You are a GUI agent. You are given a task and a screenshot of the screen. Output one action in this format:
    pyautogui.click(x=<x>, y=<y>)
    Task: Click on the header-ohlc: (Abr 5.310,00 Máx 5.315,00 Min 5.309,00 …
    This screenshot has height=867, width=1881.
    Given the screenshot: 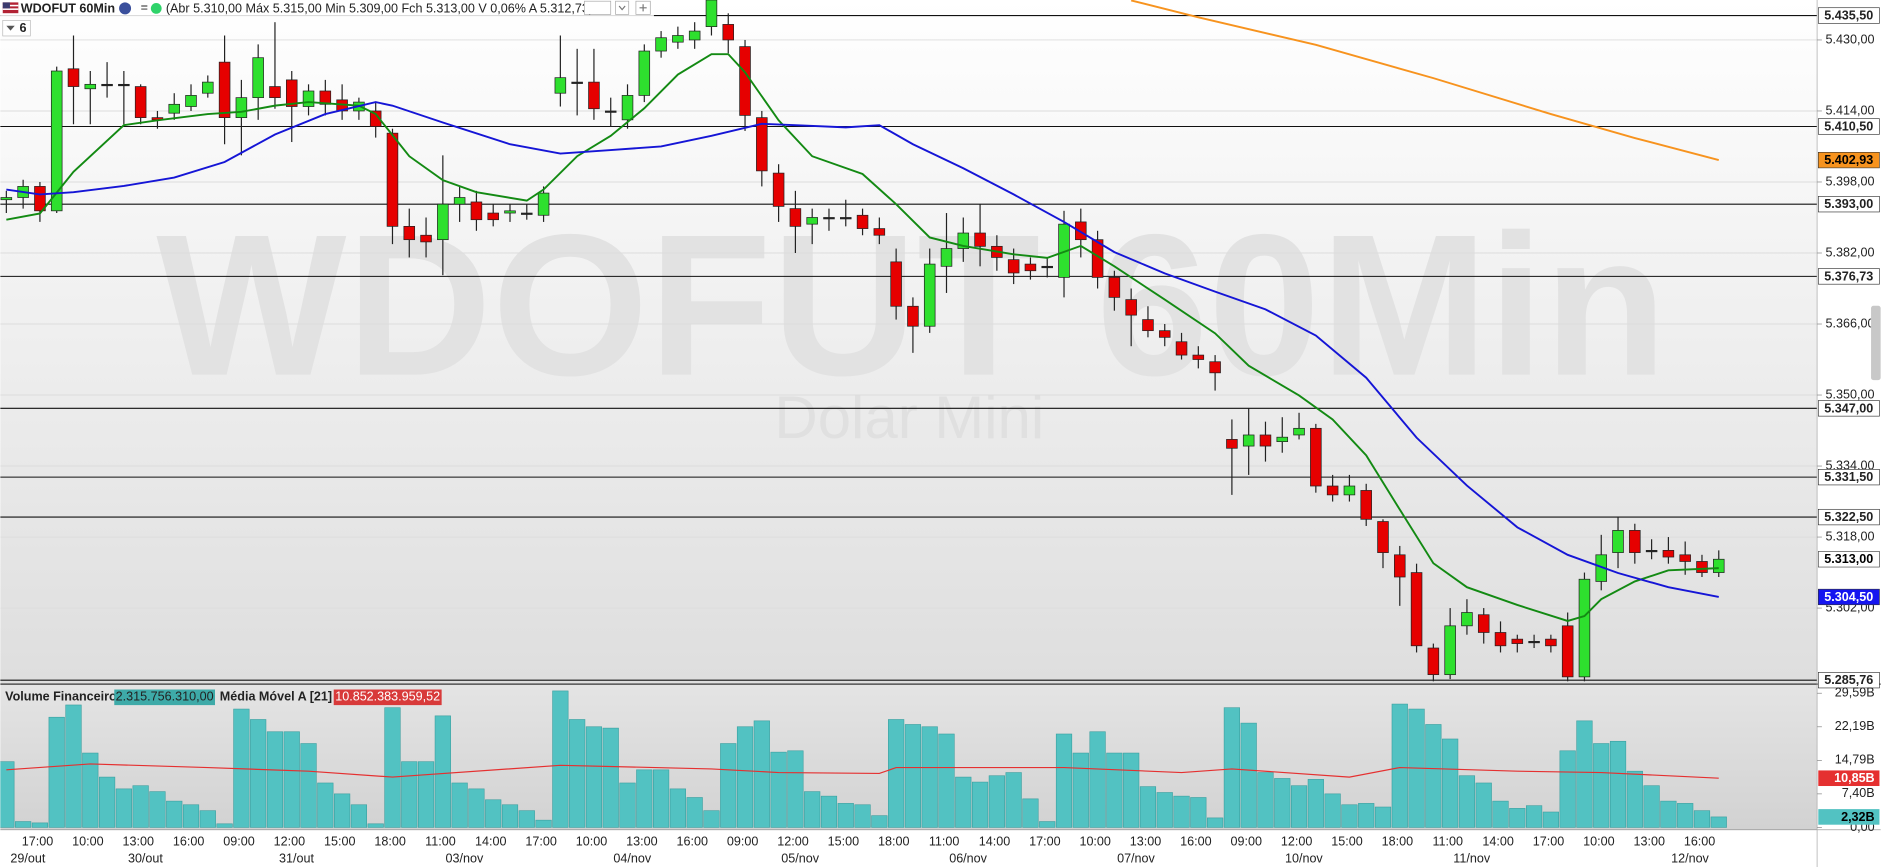 What is the action you would take?
    pyautogui.click(x=379, y=8)
    